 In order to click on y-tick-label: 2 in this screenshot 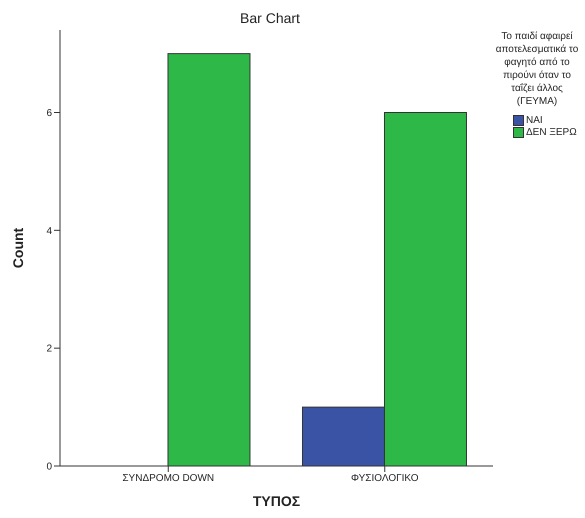, I will do `click(49, 349)`.